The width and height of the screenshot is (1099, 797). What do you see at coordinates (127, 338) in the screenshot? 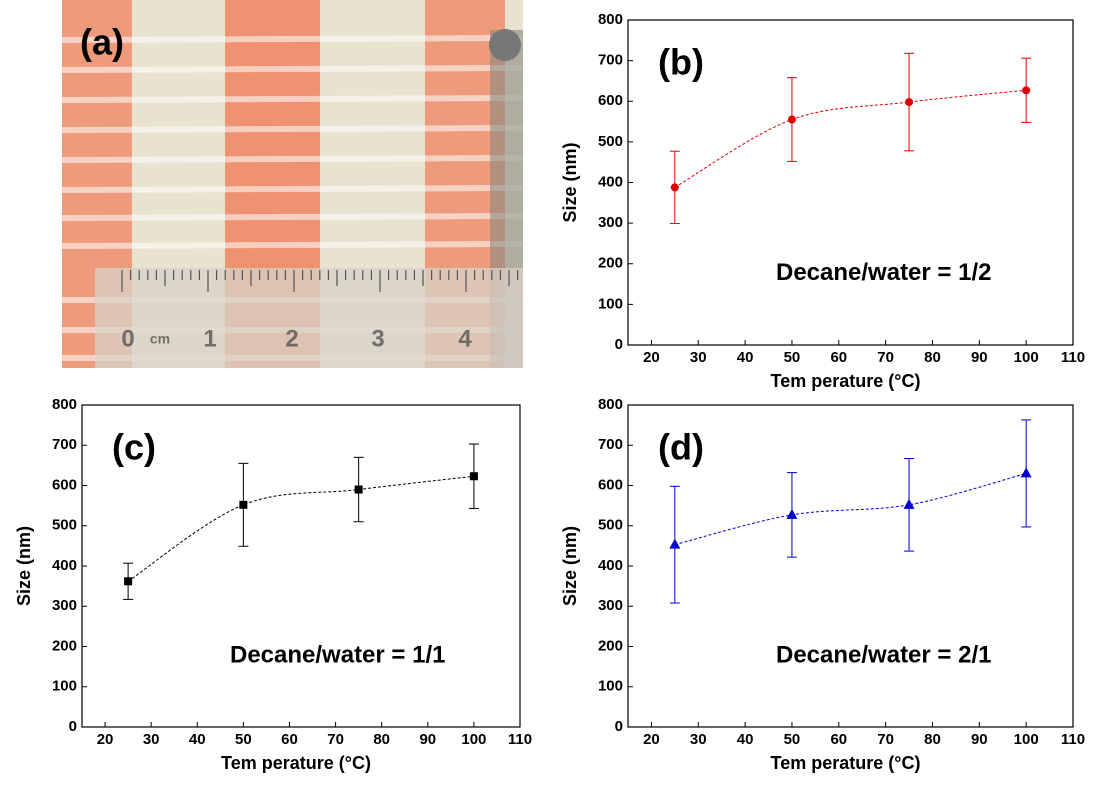
I see `ruler-label: 0` at bounding box center [127, 338].